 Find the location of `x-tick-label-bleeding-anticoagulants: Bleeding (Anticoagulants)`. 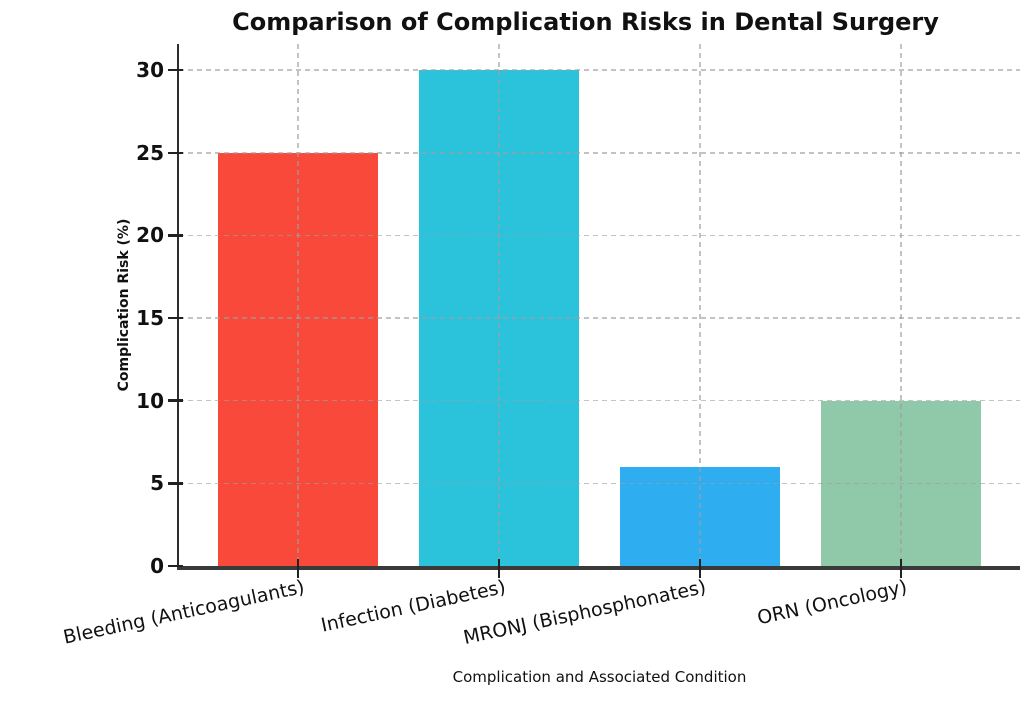

x-tick-label-bleeding-anticoagulants: Bleeding (Anticoagulants) is located at coordinates (184, 612).